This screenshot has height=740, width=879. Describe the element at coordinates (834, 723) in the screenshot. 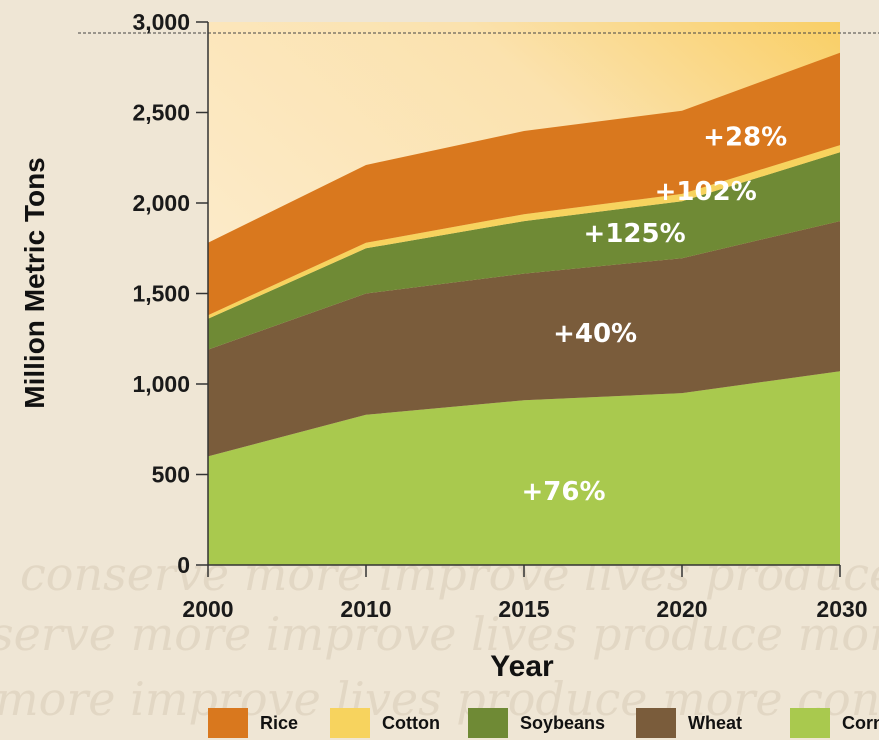

I see `legend-item-corn: Corn` at that location.